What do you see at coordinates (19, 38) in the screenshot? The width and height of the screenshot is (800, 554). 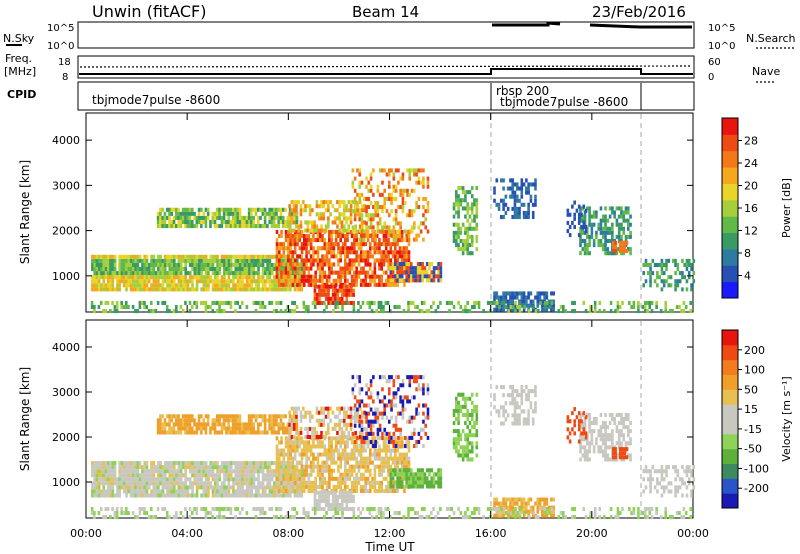 I see `nsky-label: N.Sky` at bounding box center [19, 38].